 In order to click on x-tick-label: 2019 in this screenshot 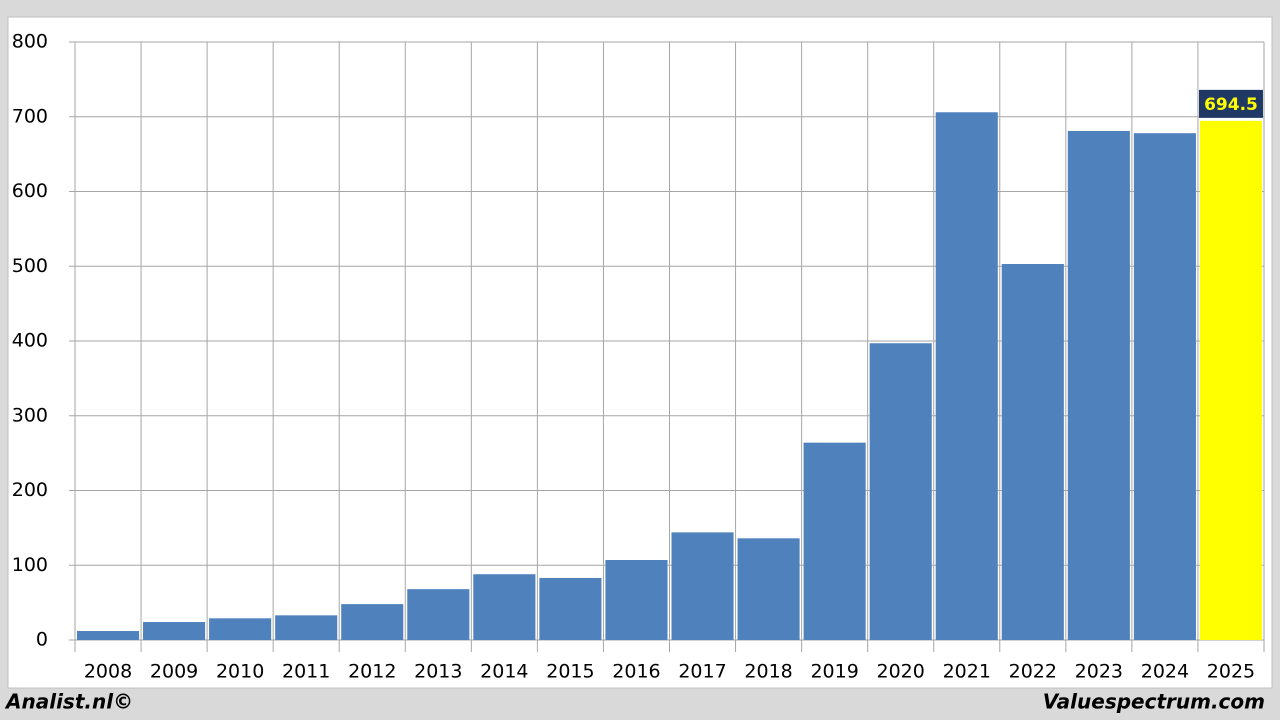, I will do `click(834, 672)`.